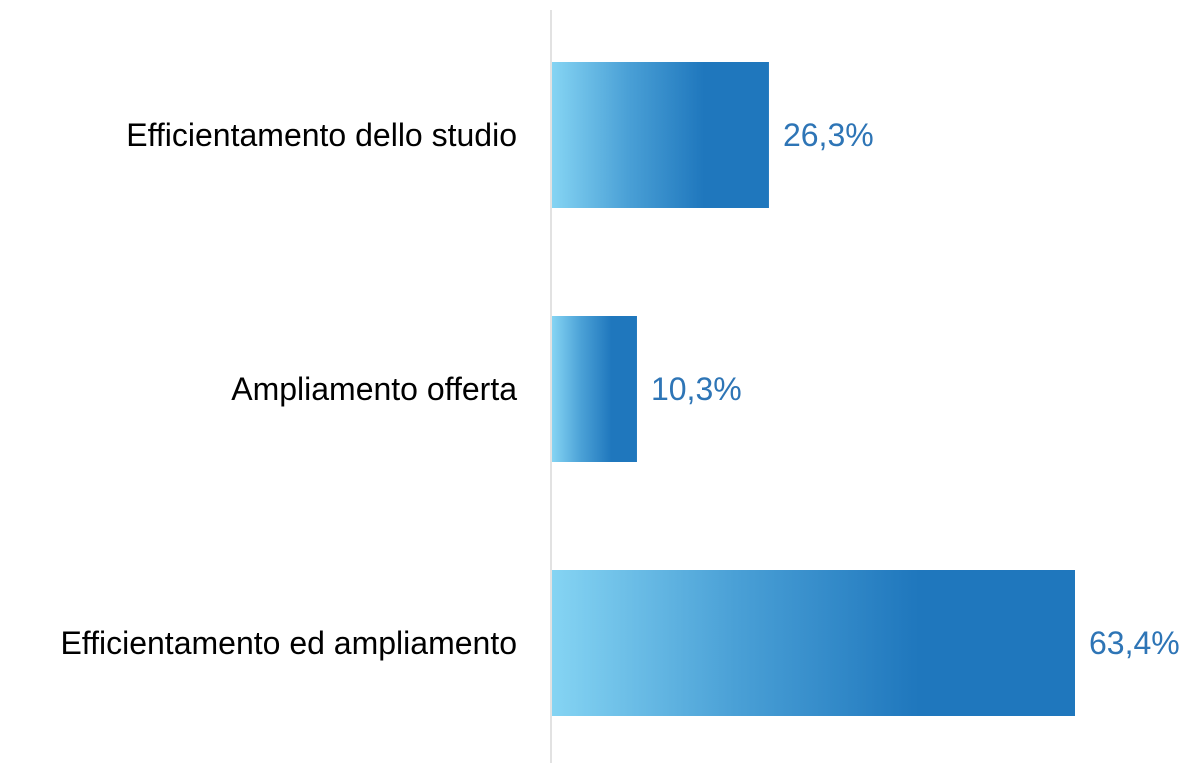  Describe the element at coordinates (288, 643) in the screenshot. I see `category-label-2: Efficientamento ed ampliamento` at that location.